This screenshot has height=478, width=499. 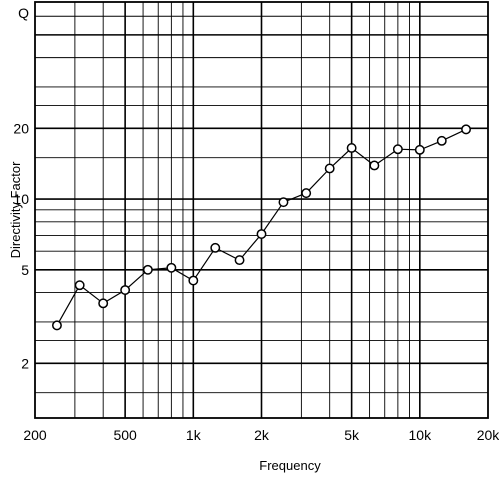 What do you see at coordinates (35, 435) in the screenshot?
I see `x-tick-label: 200` at bounding box center [35, 435].